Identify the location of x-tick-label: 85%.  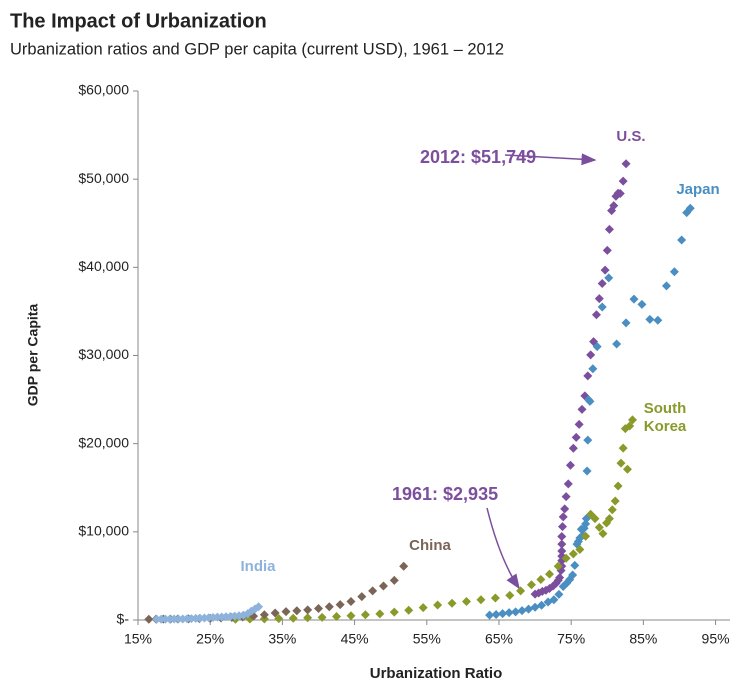
(643, 639).